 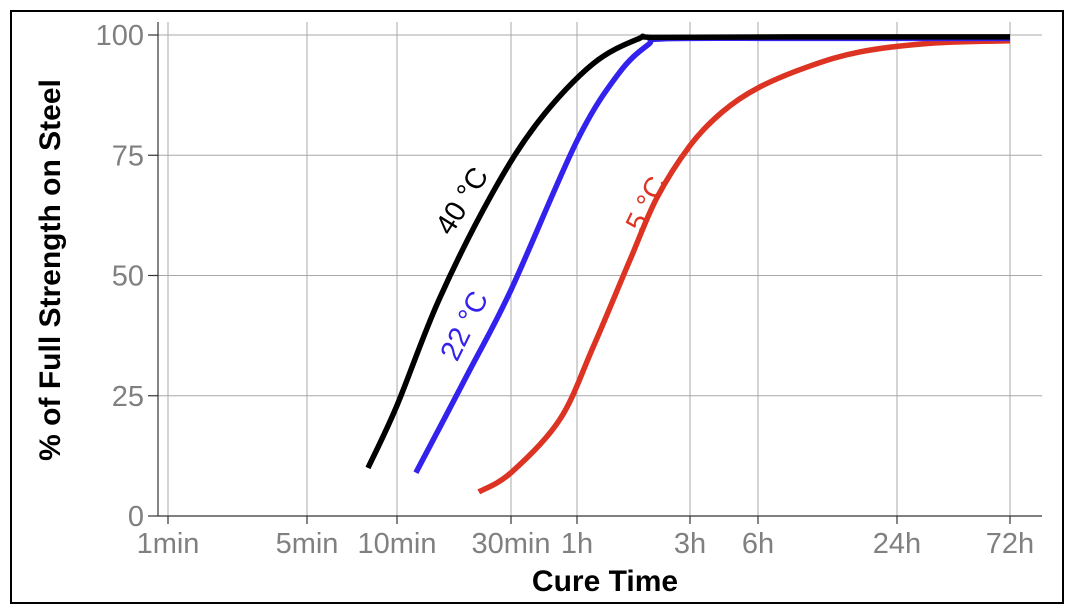 What do you see at coordinates (511, 544) in the screenshot?
I see `x-tick-label: 30min` at bounding box center [511, 544].